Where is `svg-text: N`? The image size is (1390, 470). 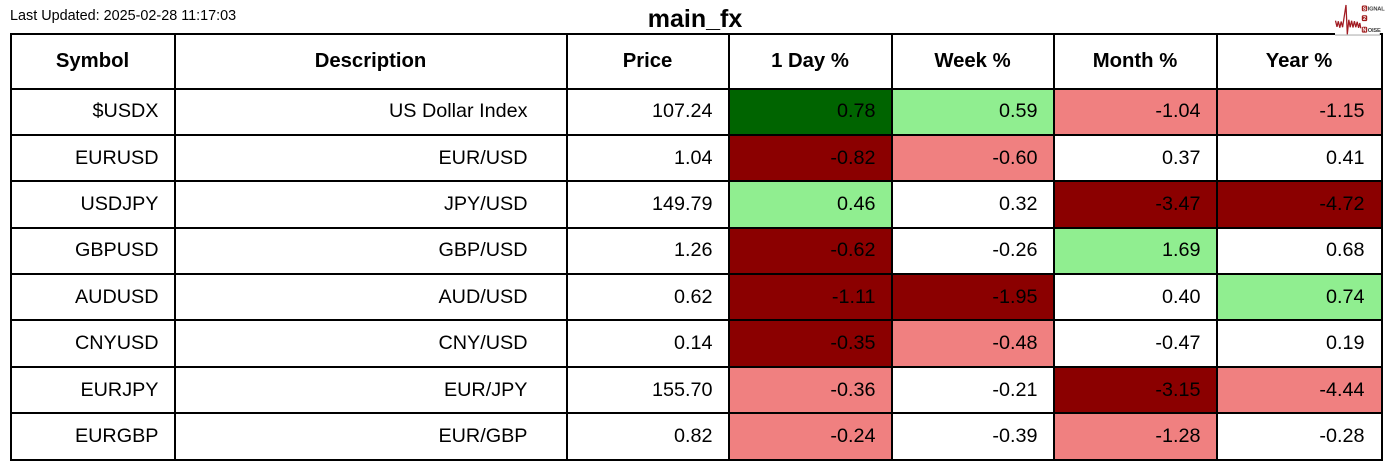 svg-text: N is located at coordinates (1365, 31).